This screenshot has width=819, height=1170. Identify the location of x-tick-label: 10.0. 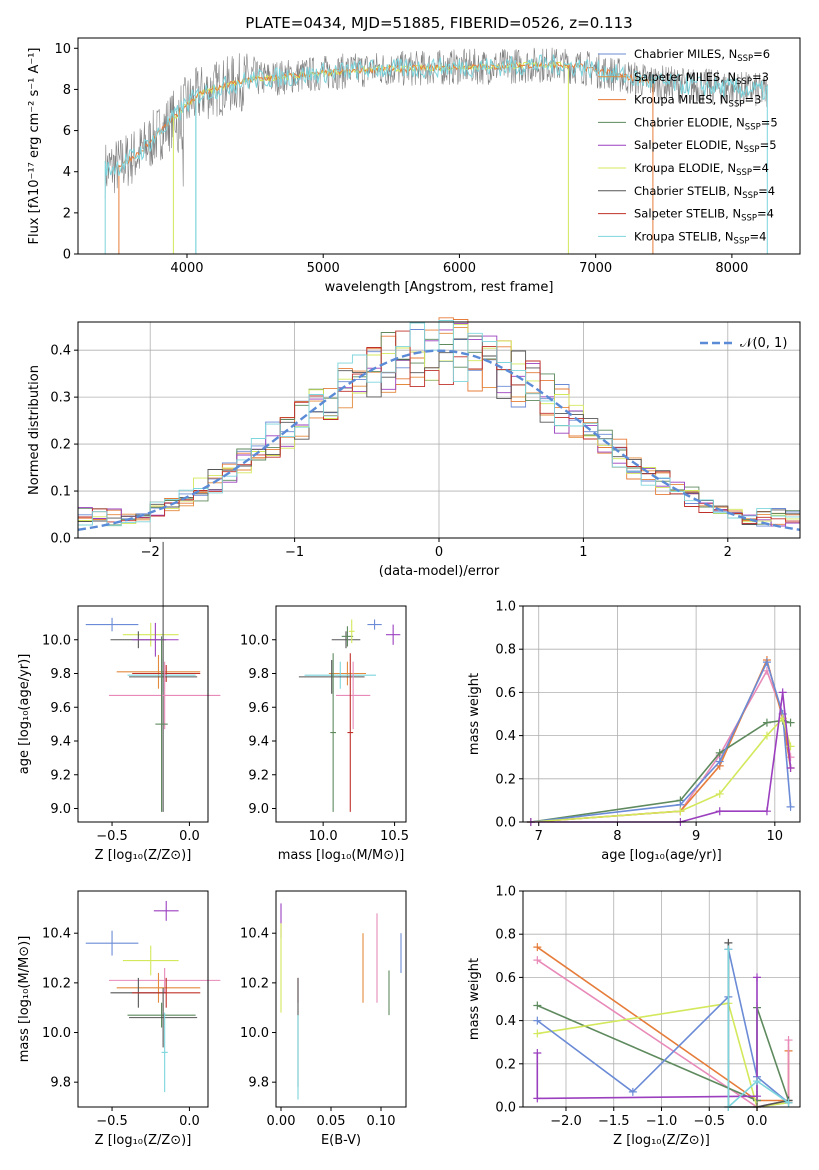
(323, 836).